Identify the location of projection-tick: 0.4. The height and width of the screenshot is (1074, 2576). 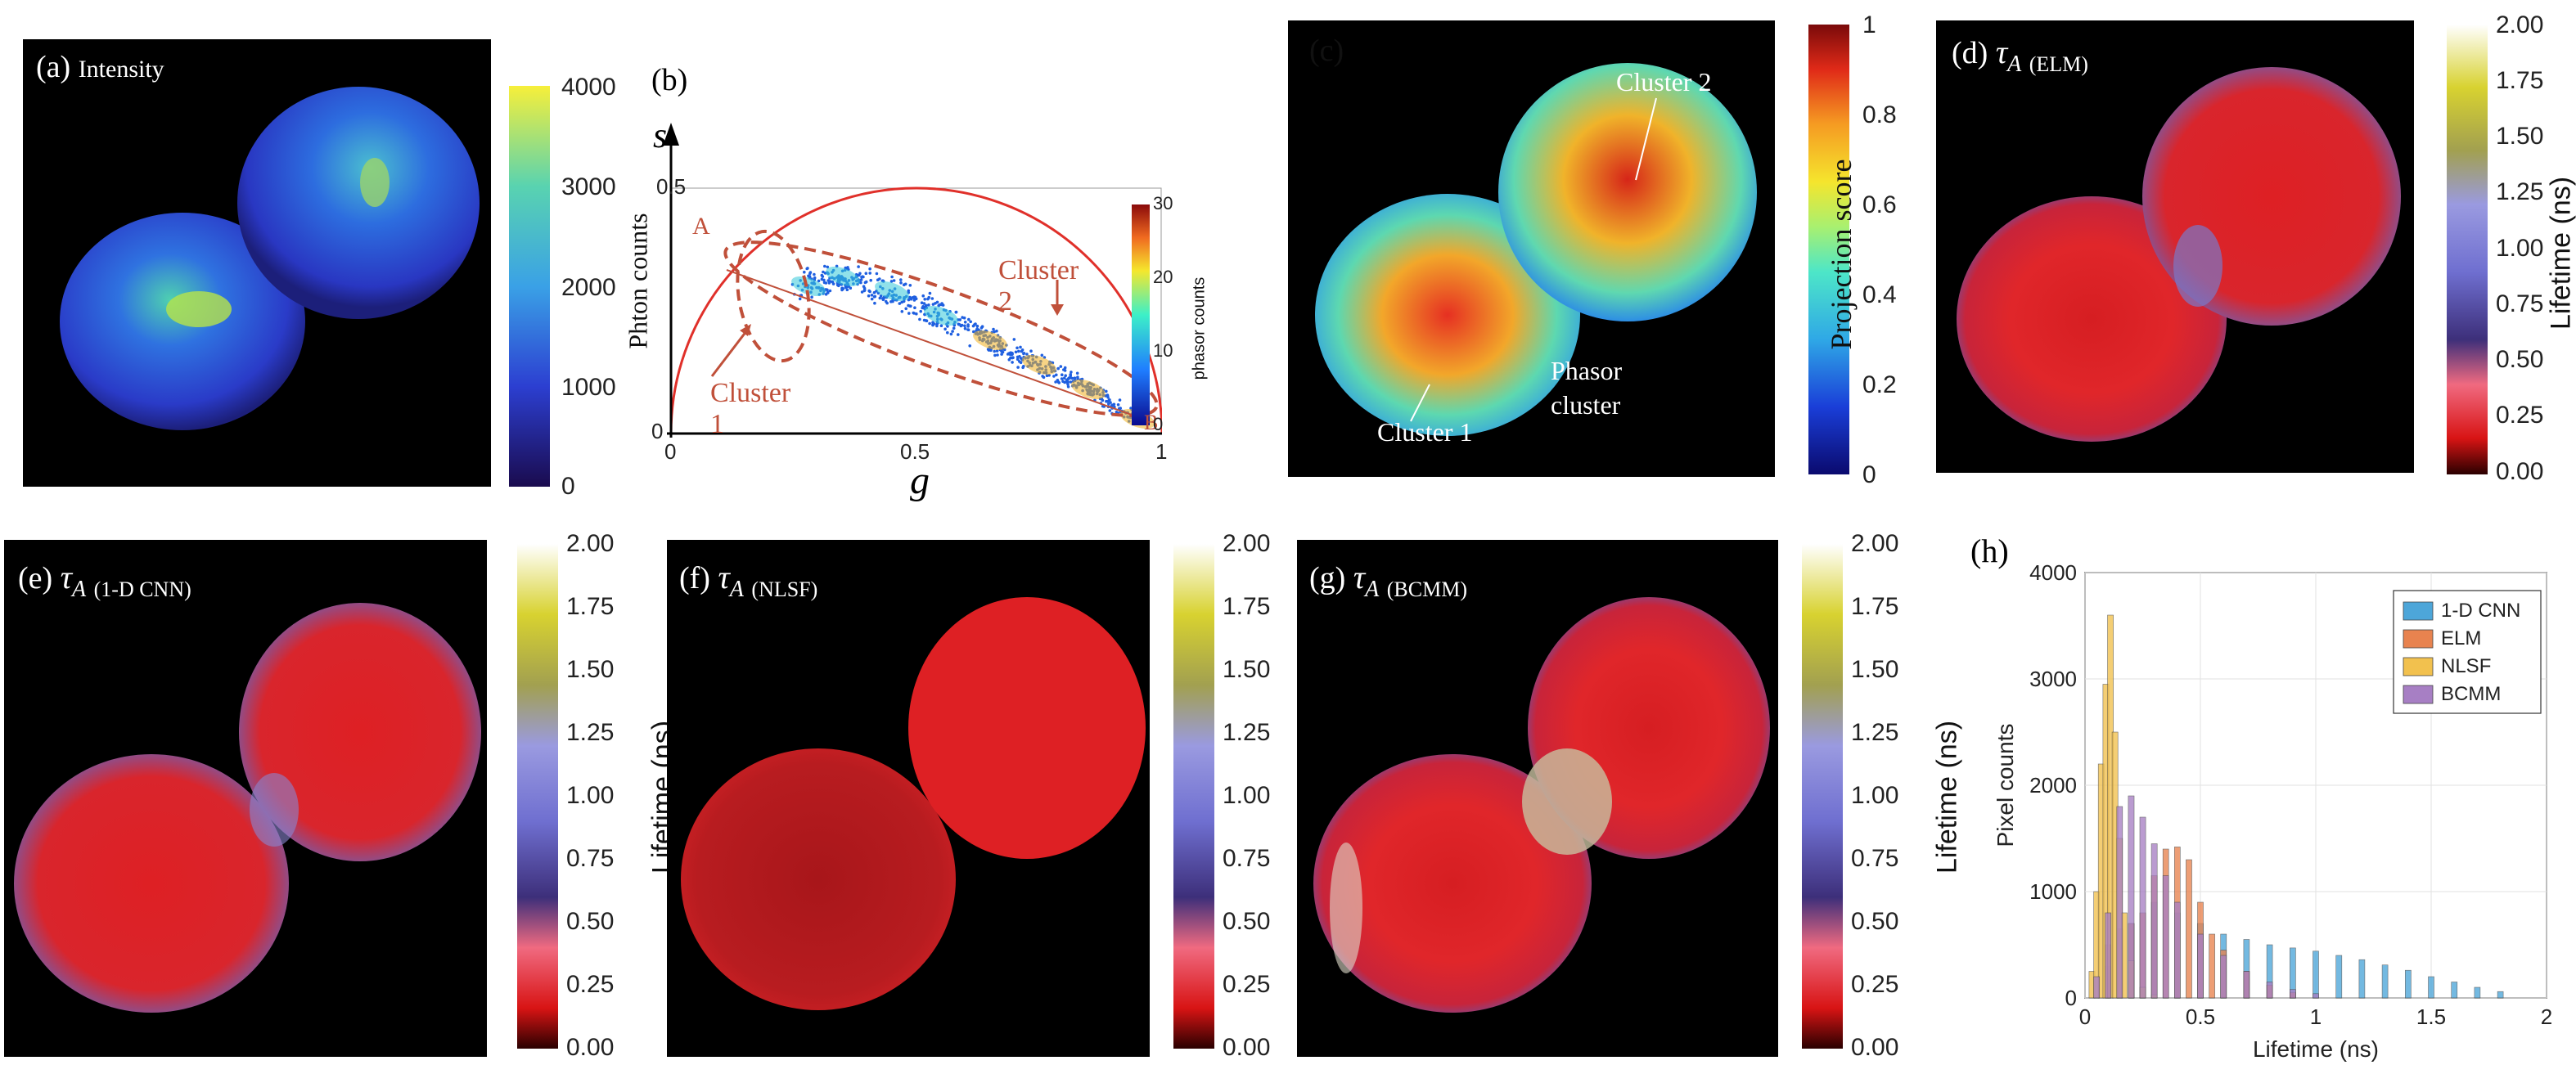
(1880, 294).